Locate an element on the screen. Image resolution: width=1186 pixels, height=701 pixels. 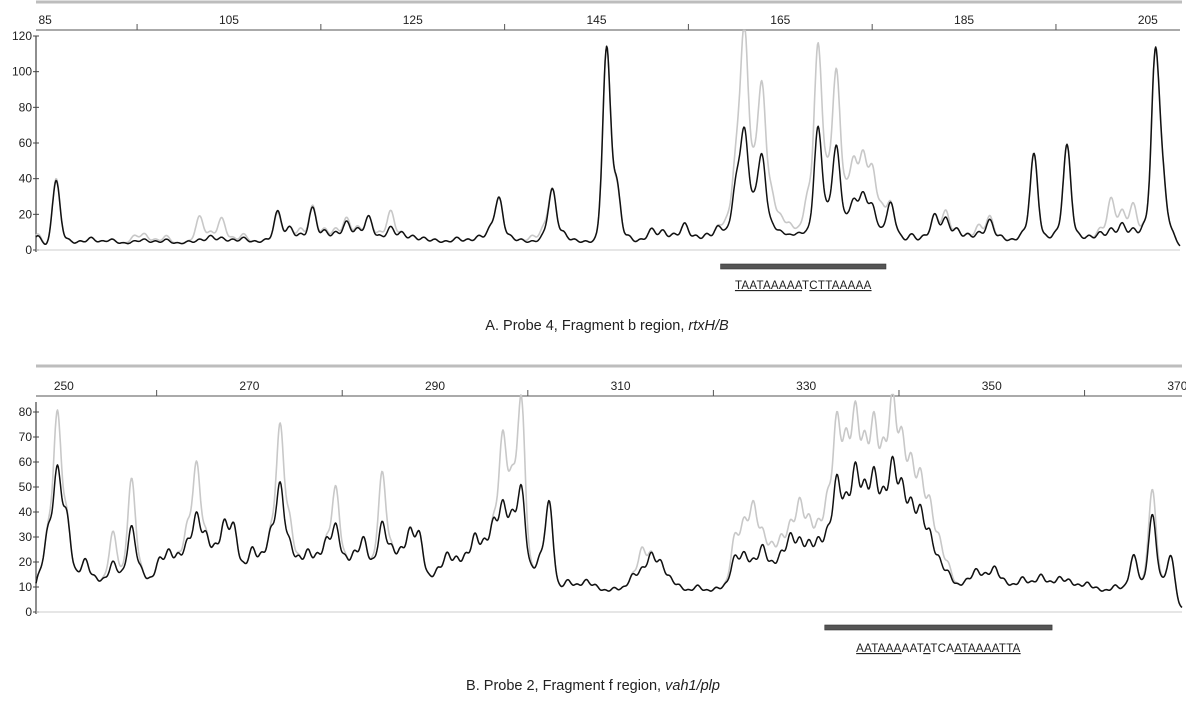
caption-text: B. Probe 2, Fragment f region, is located at coordinates (565, 686).